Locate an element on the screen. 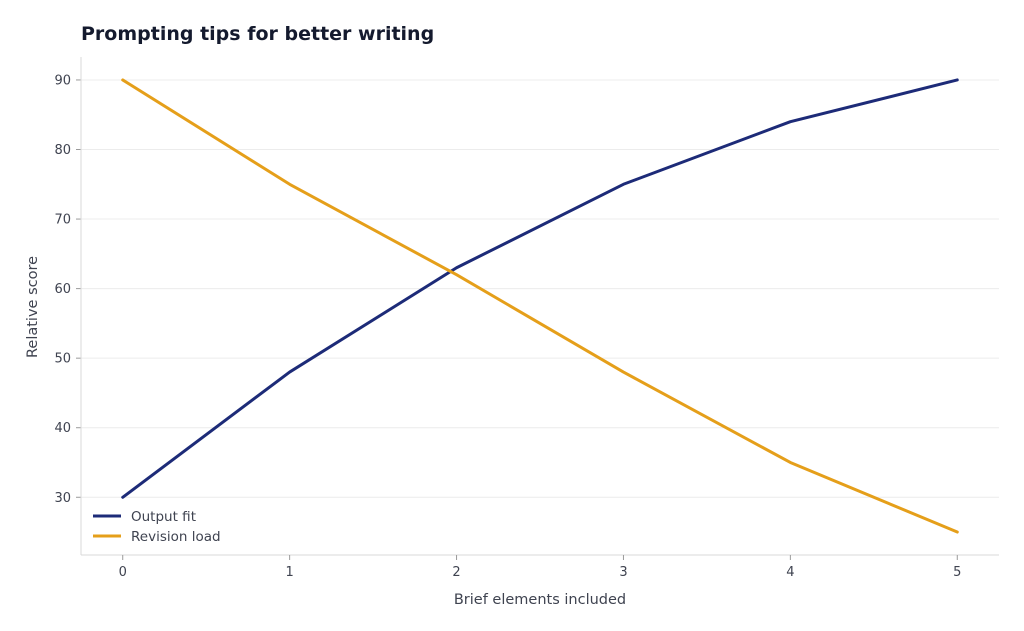 This screenshot has width=1024, height=631. legend-label: Revision load is located at coordinates (176, 537).